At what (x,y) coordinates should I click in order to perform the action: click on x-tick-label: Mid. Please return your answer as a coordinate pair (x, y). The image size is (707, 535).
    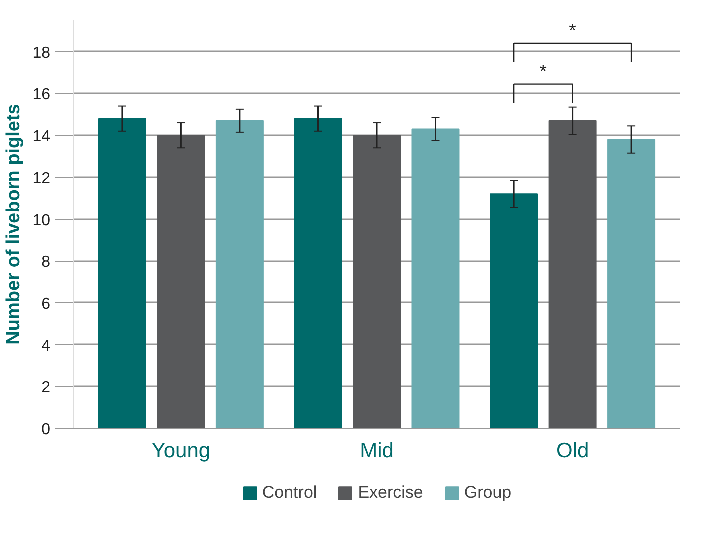
    Looking at the image, I should click on (377, 451).